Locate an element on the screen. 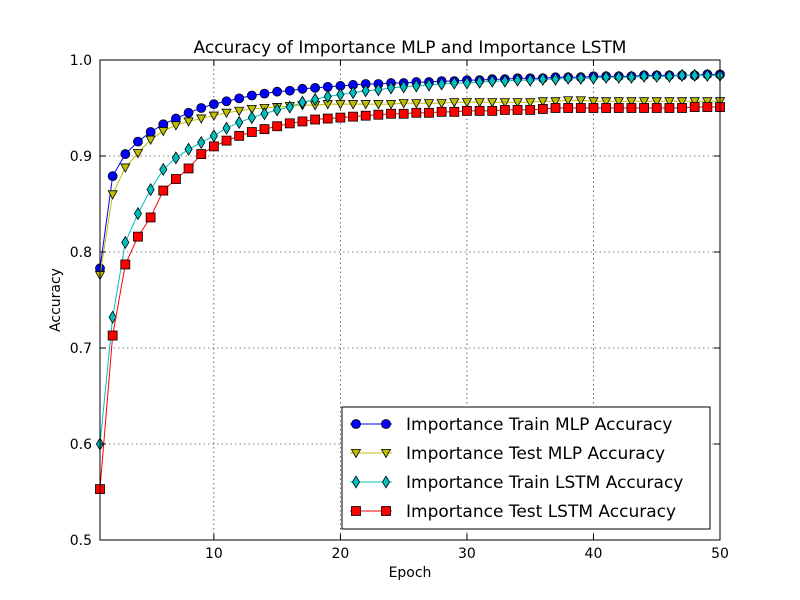 The image size is (800, 600). legend-item: Importance Train MLP Accuracy is located at coordinates (511, 425).